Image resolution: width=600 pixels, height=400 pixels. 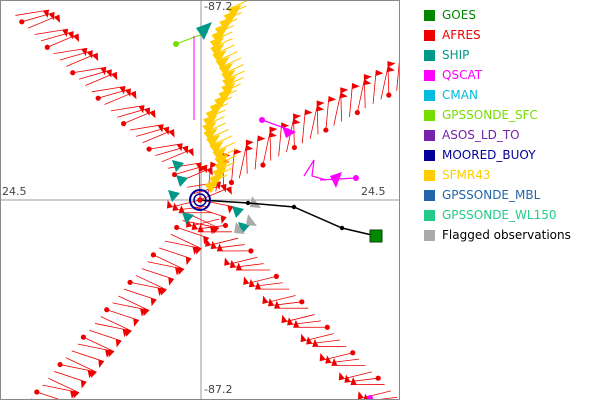 I want to click on legend-label: GOES, so click(x=459, y=15).